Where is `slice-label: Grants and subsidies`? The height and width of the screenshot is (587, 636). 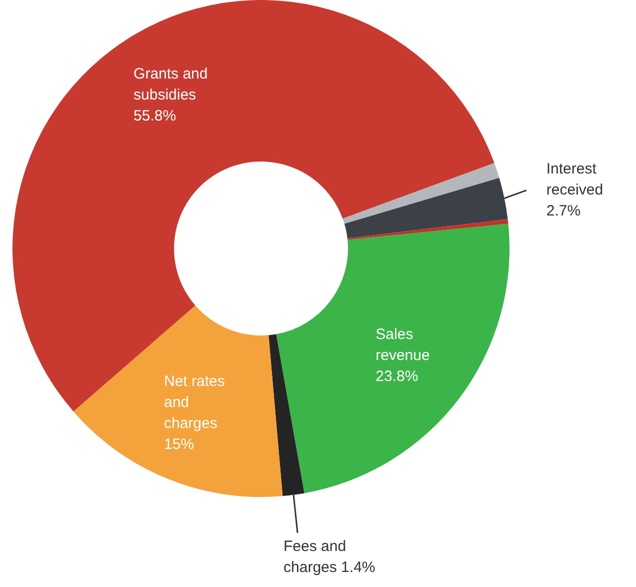
slice-label: Grants and subsidies is located at coordinates (171, 85).